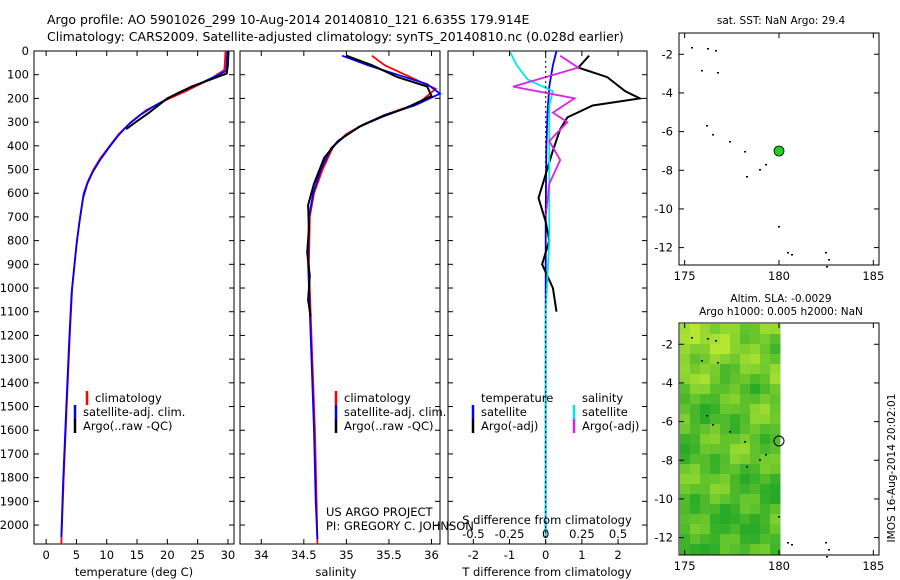  What do you see at coordinates (667, 132) in the screenshot?
I see `lat-tick-label: -6` at bounding box center [667, 132].